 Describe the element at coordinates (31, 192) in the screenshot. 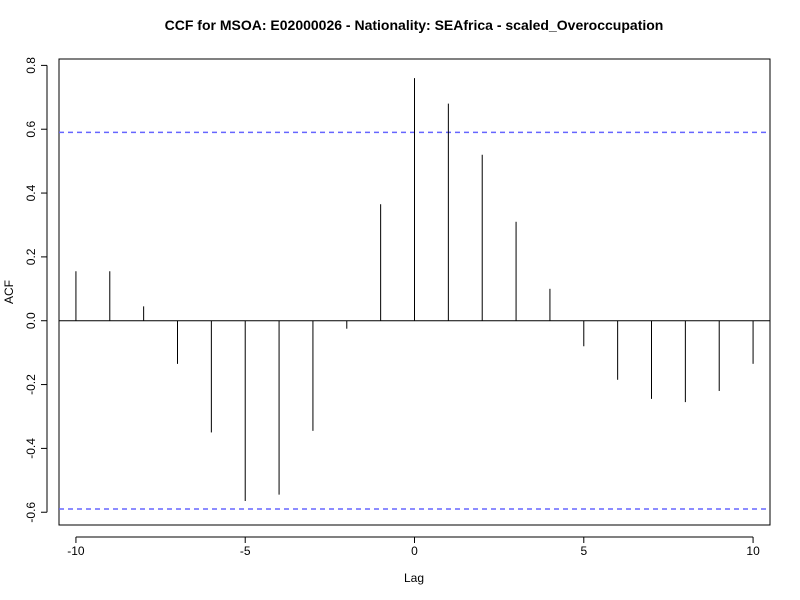

I see `y-tick-label: 0.4` at that location.